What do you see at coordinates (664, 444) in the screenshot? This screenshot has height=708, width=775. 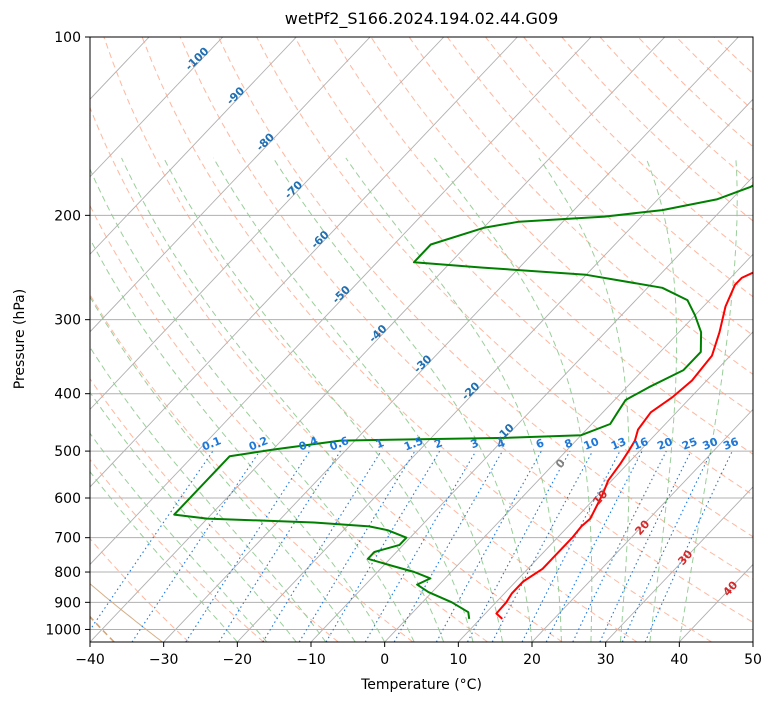 I see `mixing-ratio-label: 20` at bounding box center [664, 444].